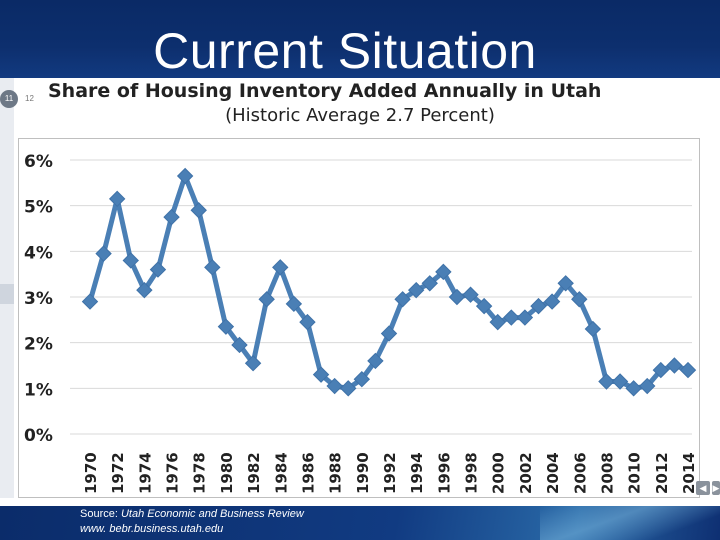 This screenshot has width=720, height=540. I want to click on thumbnail-tab, so click(7, 294).